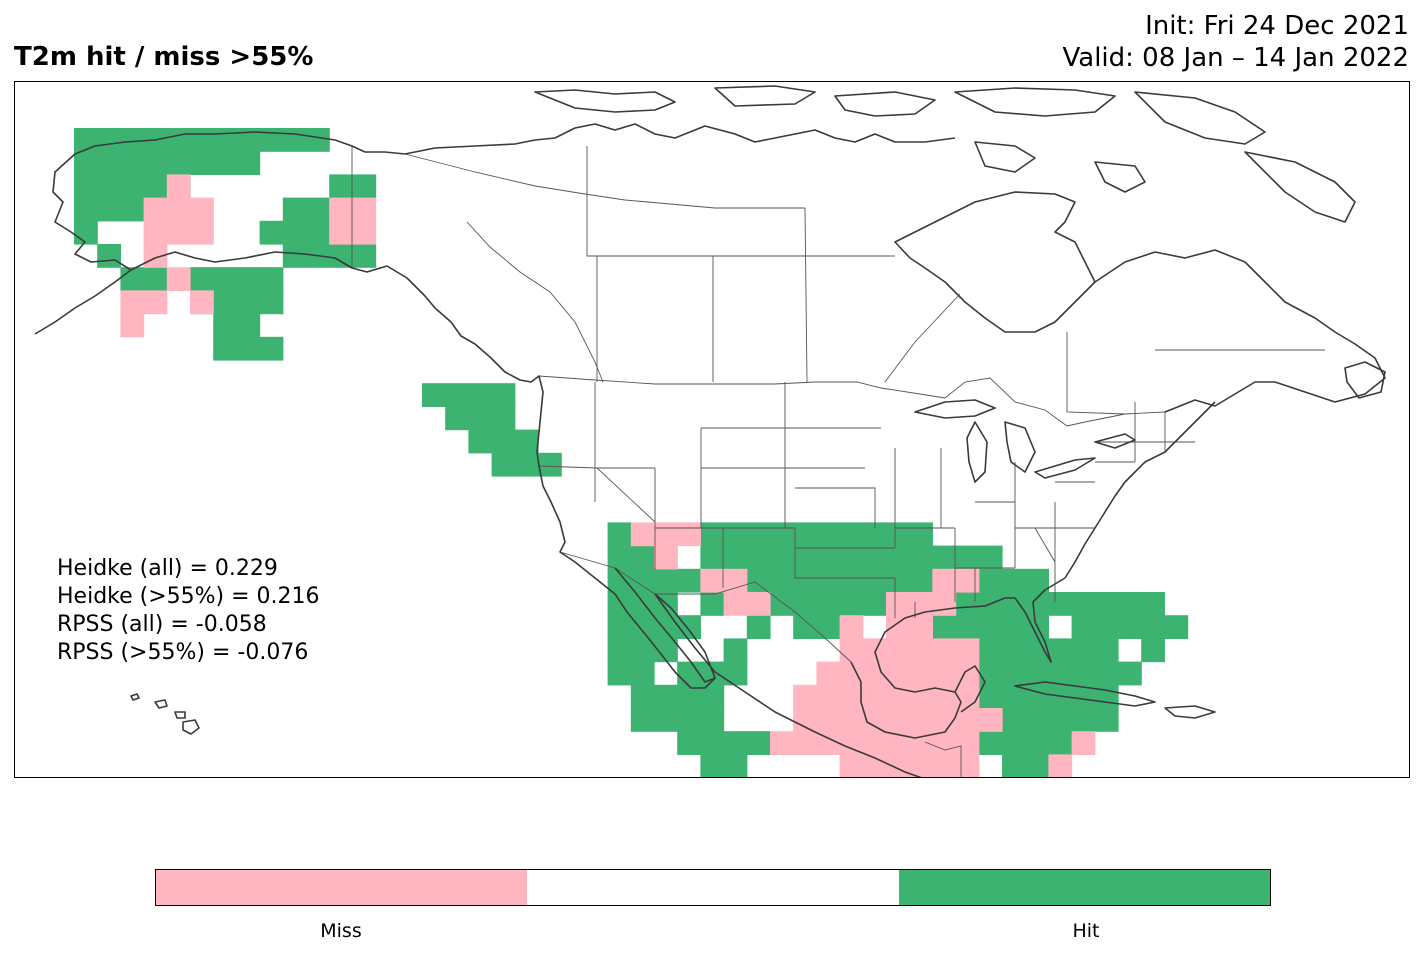 Image resolution: width=1425 pixels, height=956 pixels. I want to click on colorbar, so click(713, 887).